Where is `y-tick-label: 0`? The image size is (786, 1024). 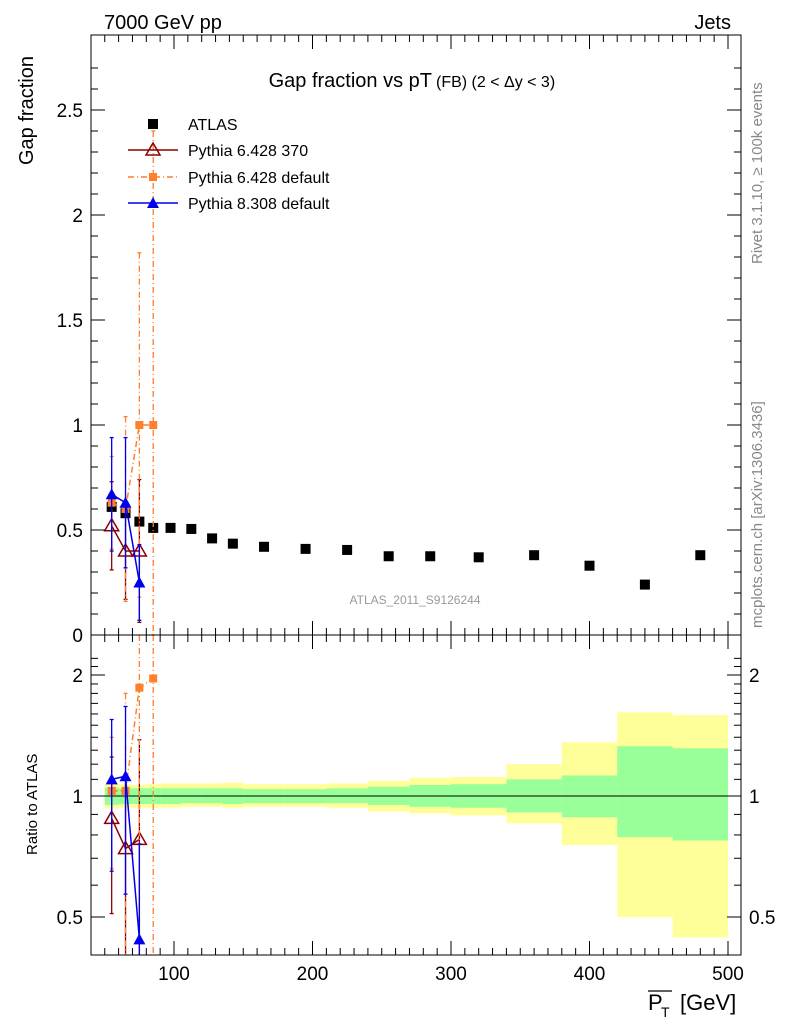 y-tick-label: 0 is located at coordinates (77, 636).